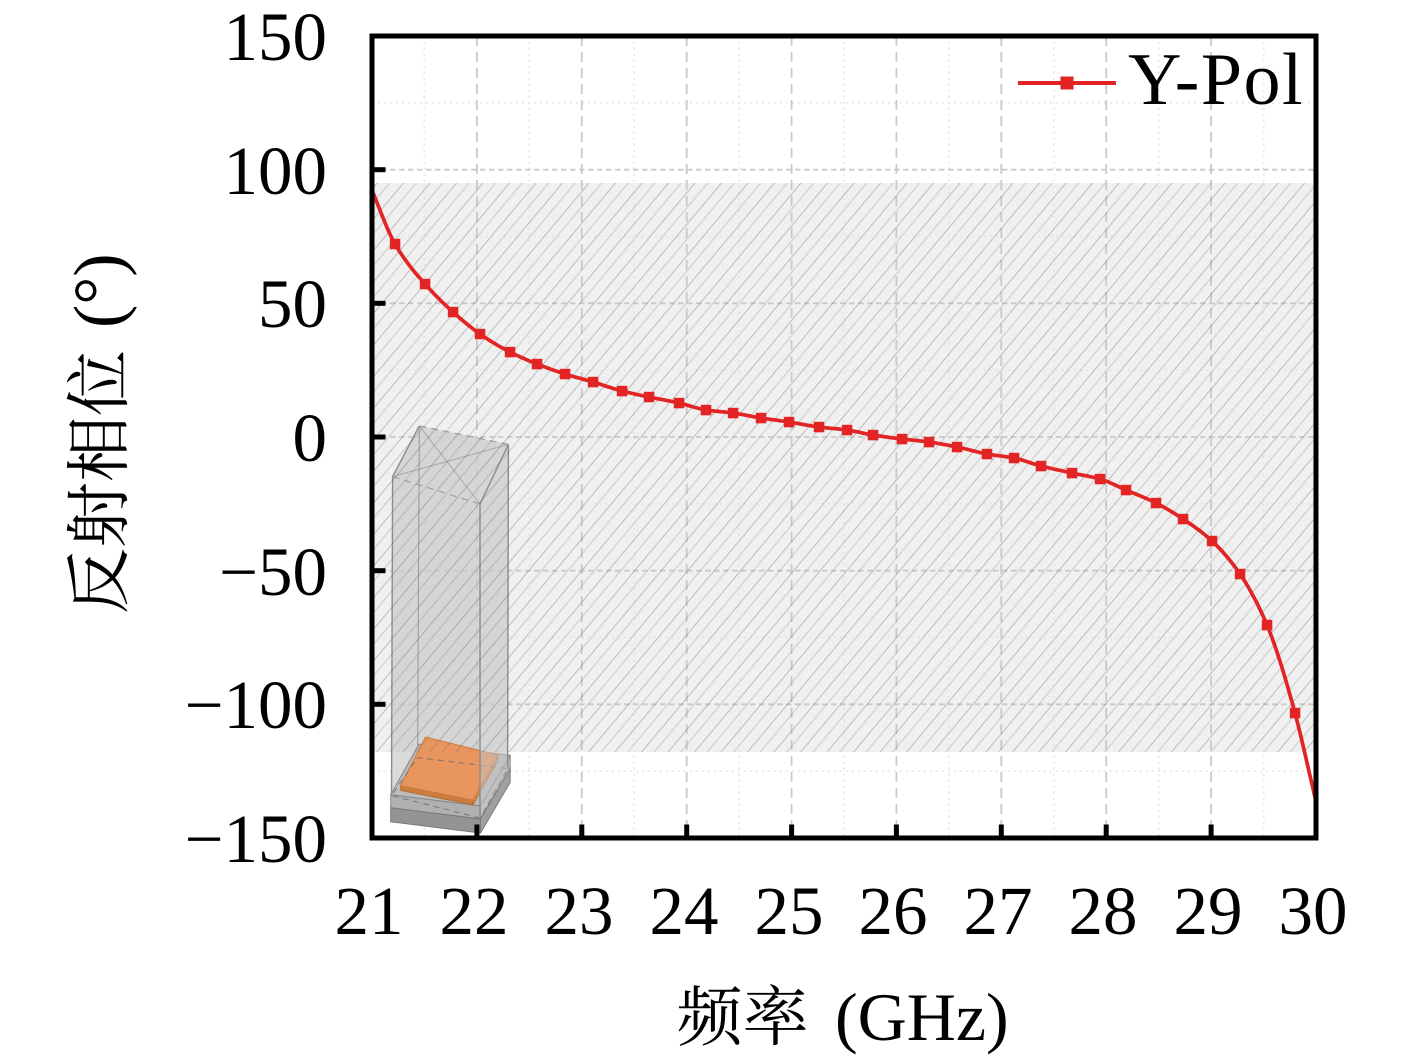 This screenshot has width=1417, height=1058. What do you see at coordinates (789, 911) in the screenshot?
I see `svg-text: 25` at bounding box center [789, 911].